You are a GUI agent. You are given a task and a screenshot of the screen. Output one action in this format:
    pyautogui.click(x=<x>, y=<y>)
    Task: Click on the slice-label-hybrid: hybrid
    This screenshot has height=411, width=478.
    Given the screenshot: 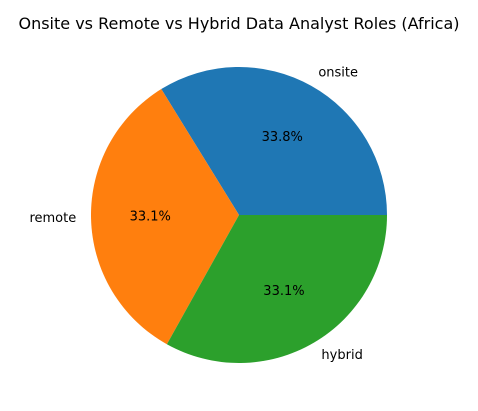 What is the action you would take?
    pyautogui.click(x=341, y=355)
    